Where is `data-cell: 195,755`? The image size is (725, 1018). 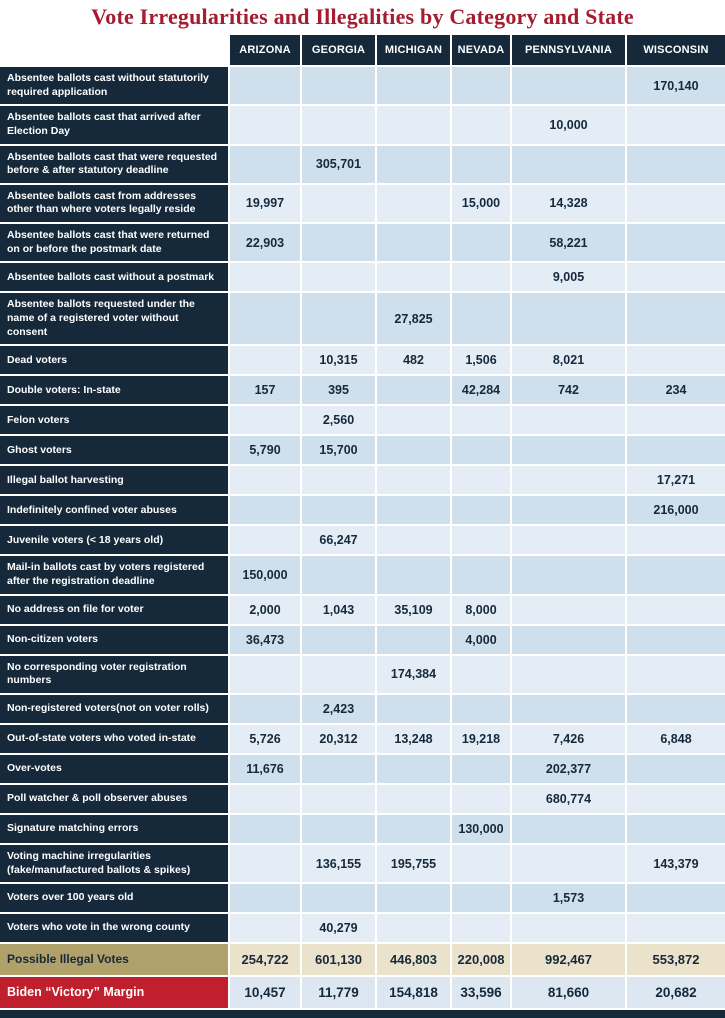 data-cell: 195,755 is located at coordinates (413, 863).